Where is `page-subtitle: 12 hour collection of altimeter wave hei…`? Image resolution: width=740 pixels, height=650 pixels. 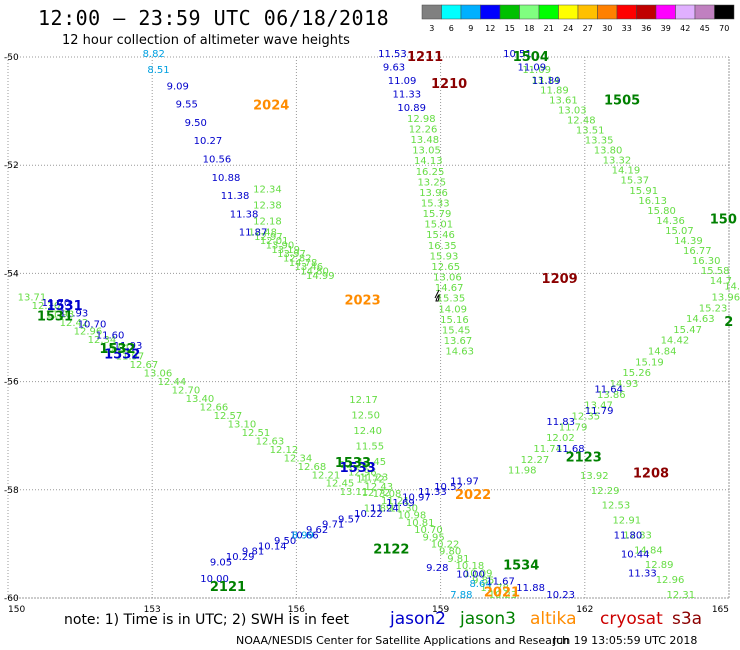
page-subtitle: 12 hour collection of altimeter wave hei… is located at coordinates (206, 40).